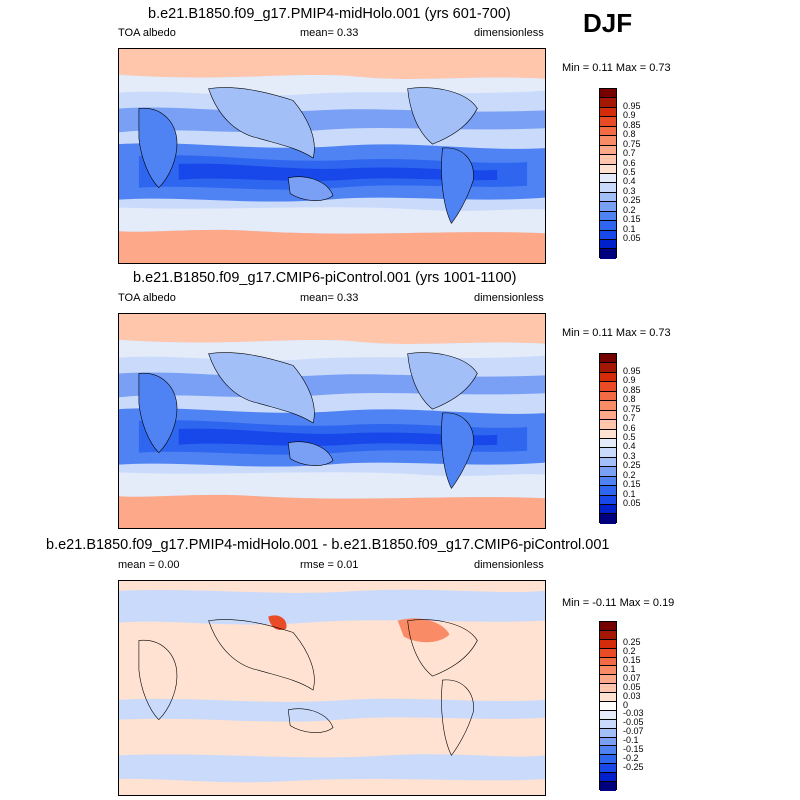 The image size is (800, 800). I want to click on tropical-darkest, so click(338, 172).